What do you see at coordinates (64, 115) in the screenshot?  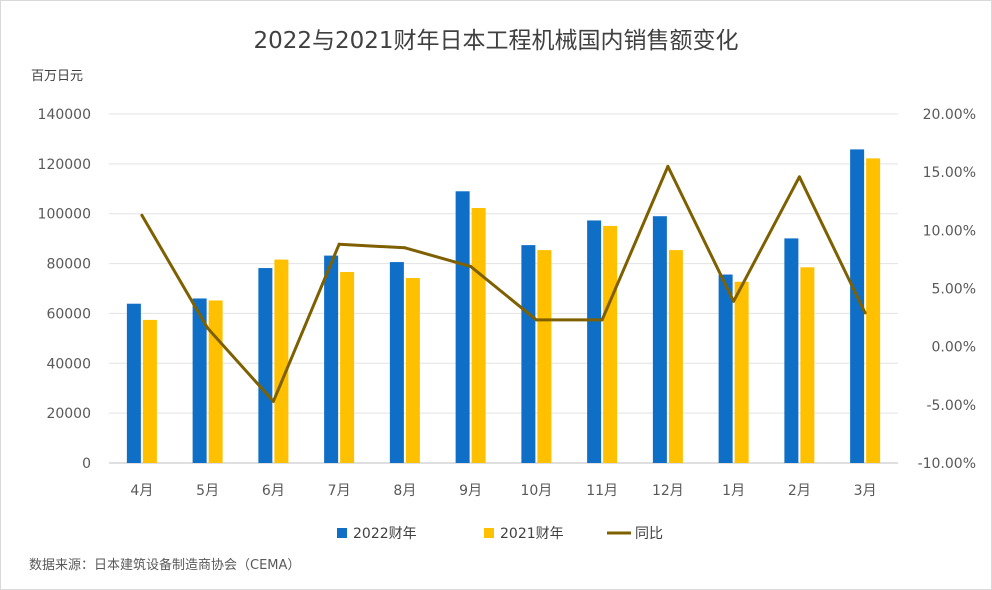 I see `y-tick-label: 140000` at bounding box center [64, 115].